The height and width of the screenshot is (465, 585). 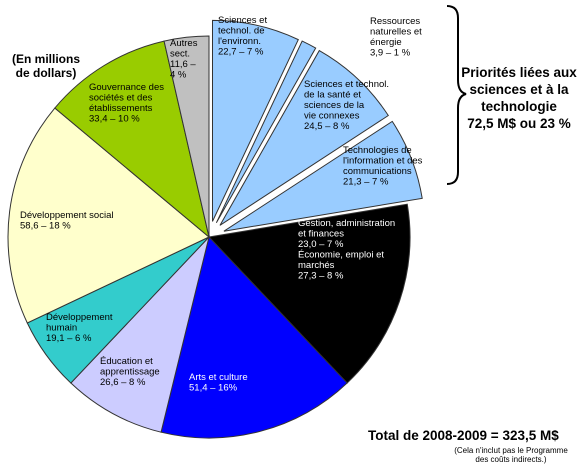 I want to click on slice-label-line: apprentissage, so click(x=130, y=372).